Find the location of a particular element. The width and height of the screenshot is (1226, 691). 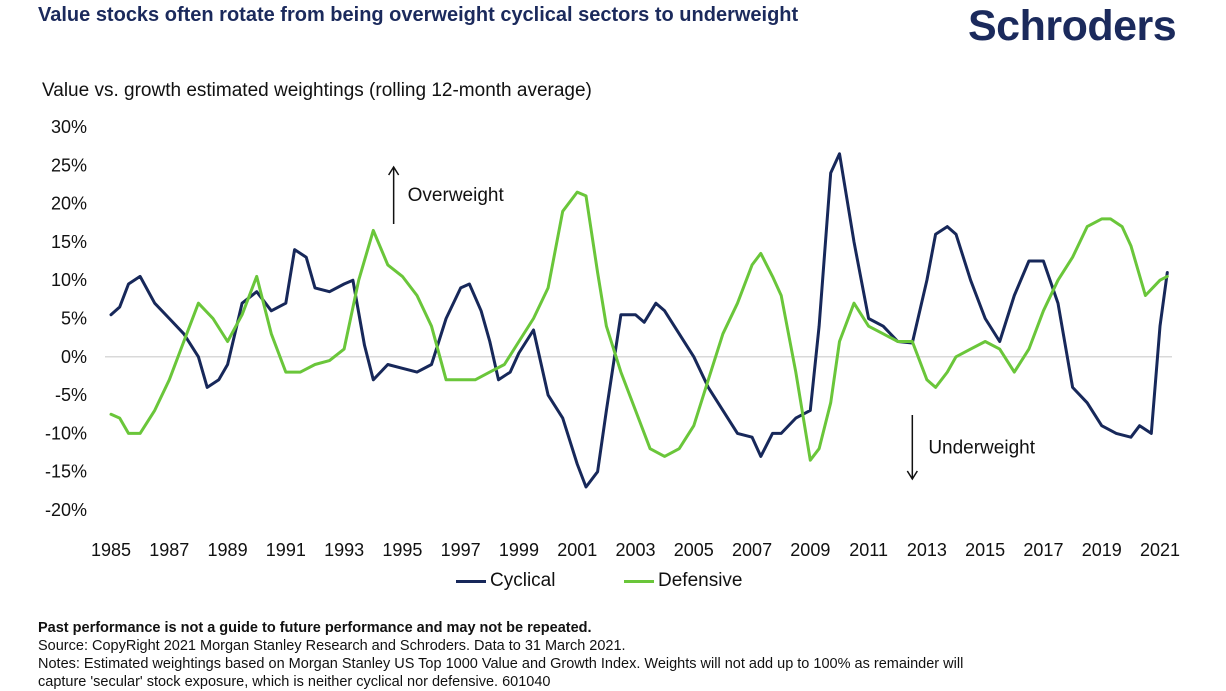

x-tick-label: 2011 is located at coordinates (868, 550).